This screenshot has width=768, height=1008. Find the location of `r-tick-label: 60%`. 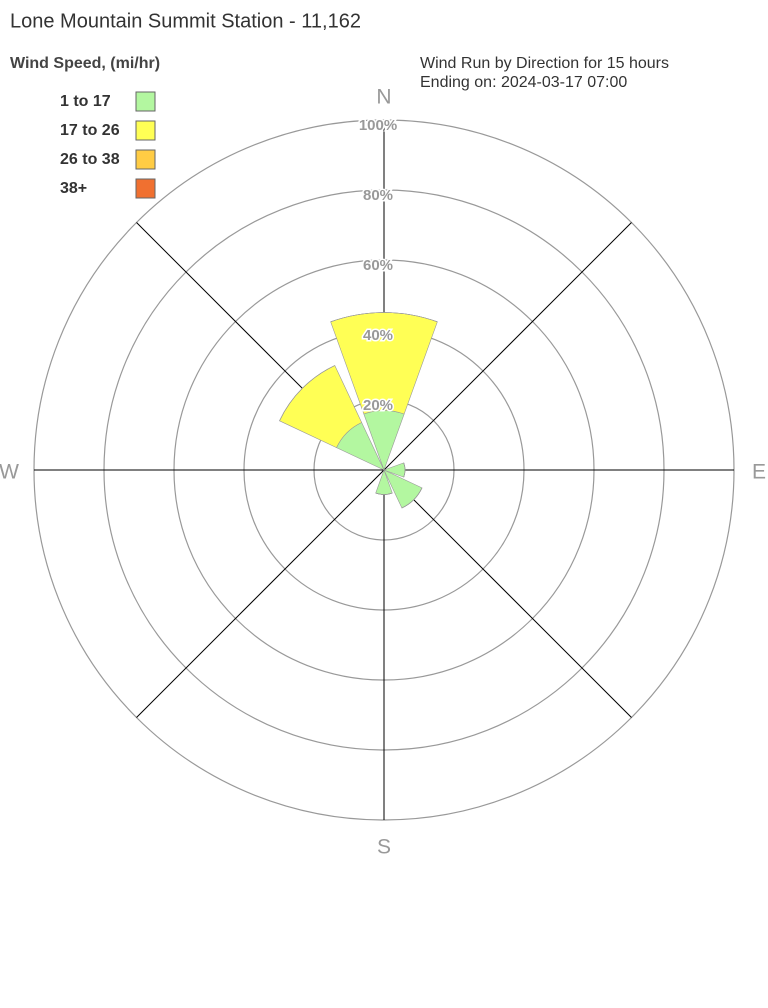

r-tick-label: 60% is located at coordinates (378, 265).